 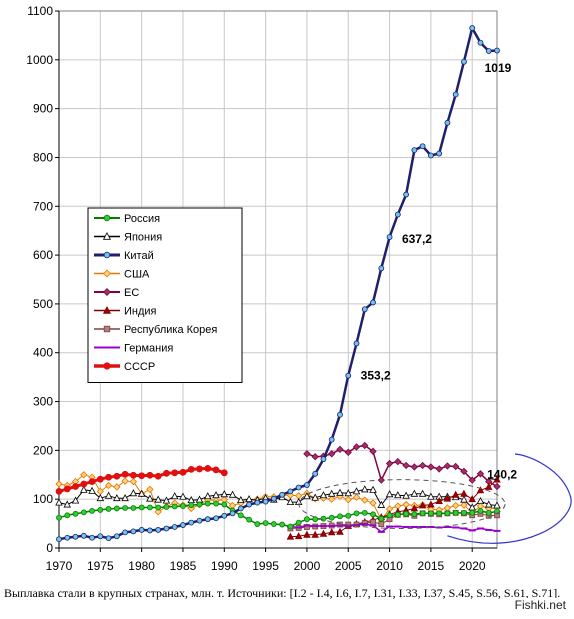 What do you see at coordinates (59, 566) in the screenshot?
I see `x-tick-label: 1970` at bounding box center [59, 566].